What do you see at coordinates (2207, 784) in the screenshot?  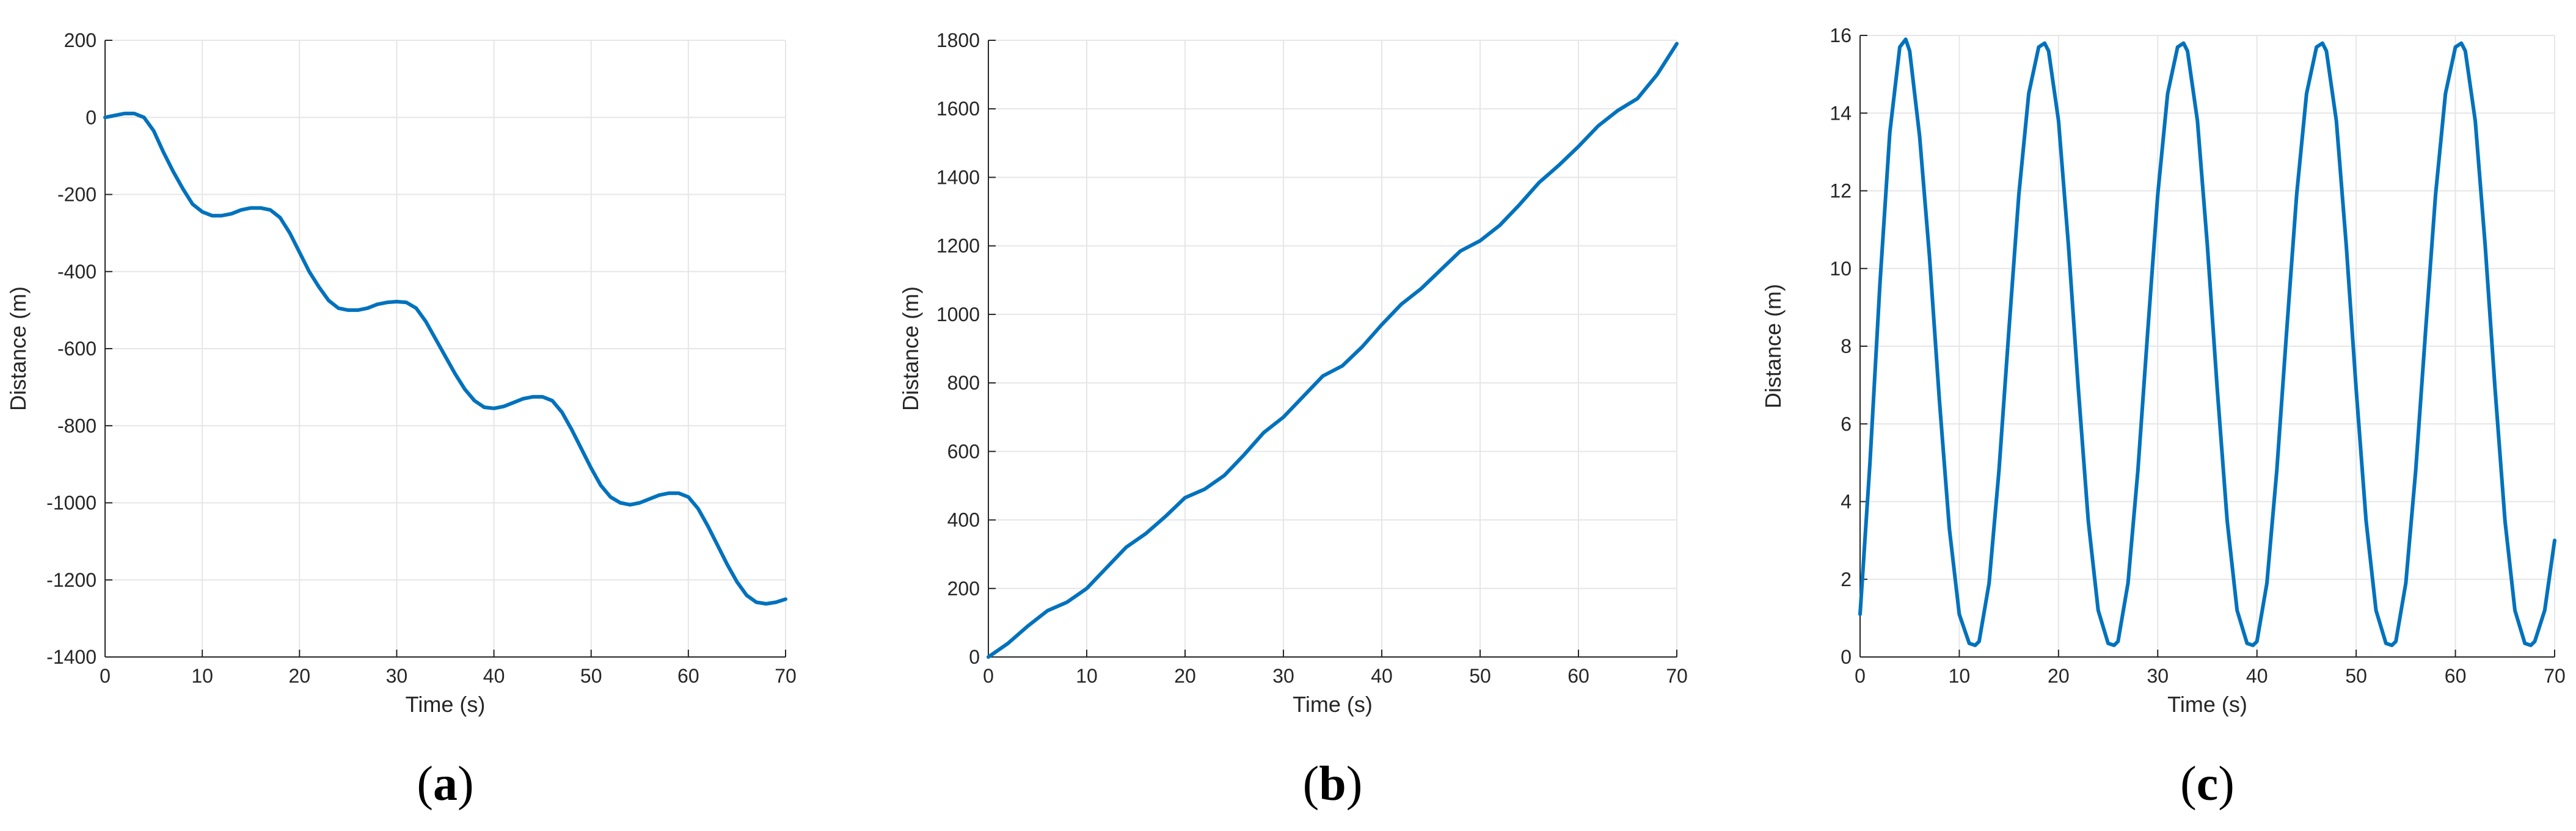 I see `panel-label: (c)` at bounding box center [2207, 784].